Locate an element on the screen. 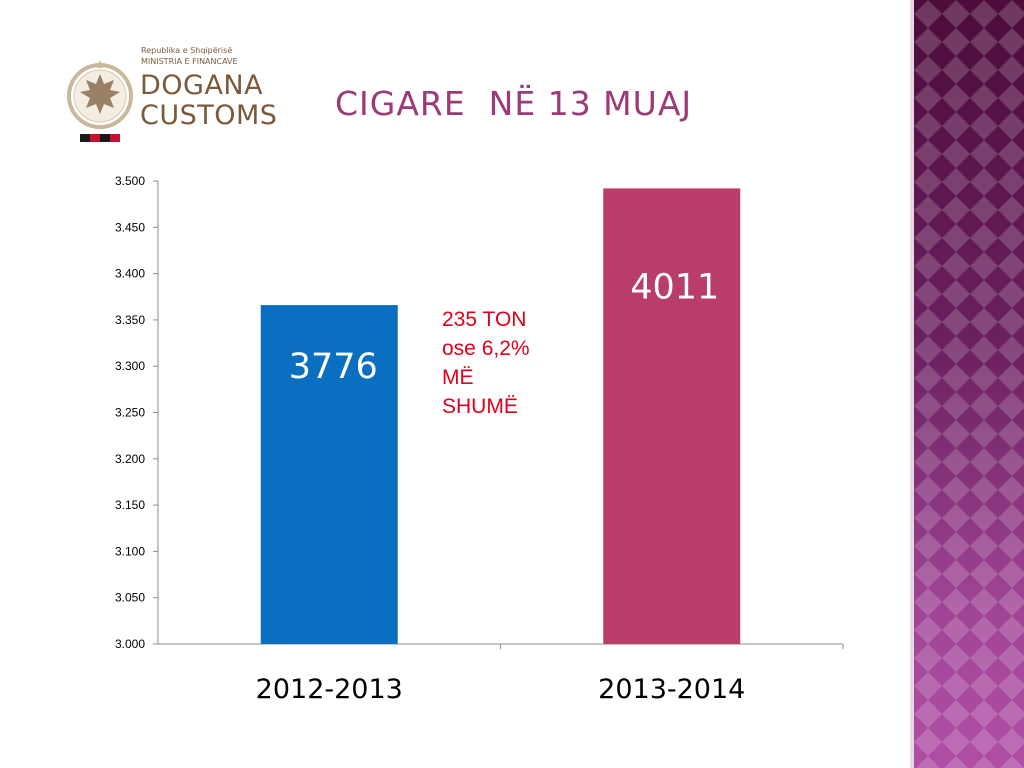 The height and width of the screenshot is (768, 1024). annotation-line: MË is located at coordinates (458, 377).